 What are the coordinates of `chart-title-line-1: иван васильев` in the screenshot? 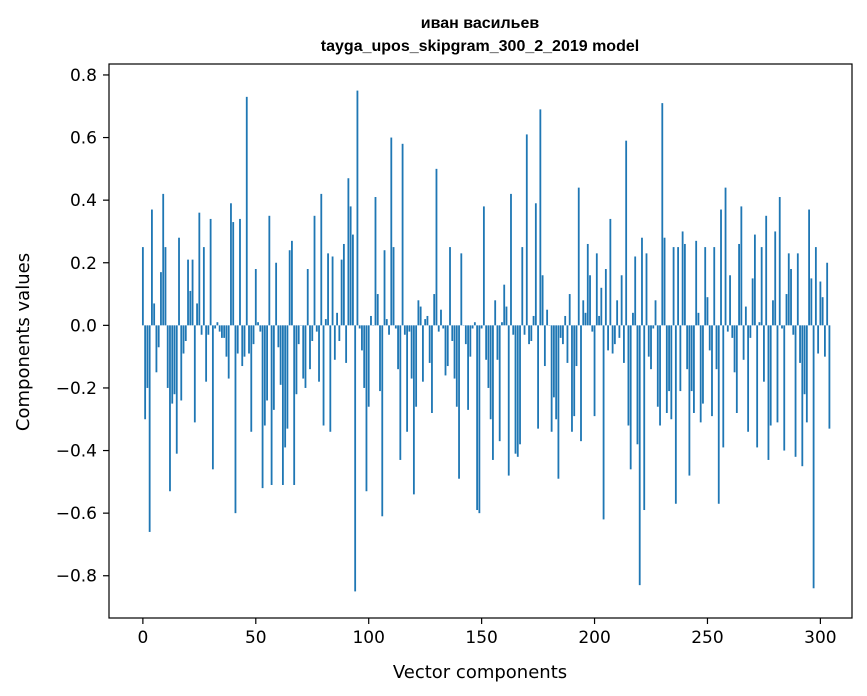 It's located at (480, 23).